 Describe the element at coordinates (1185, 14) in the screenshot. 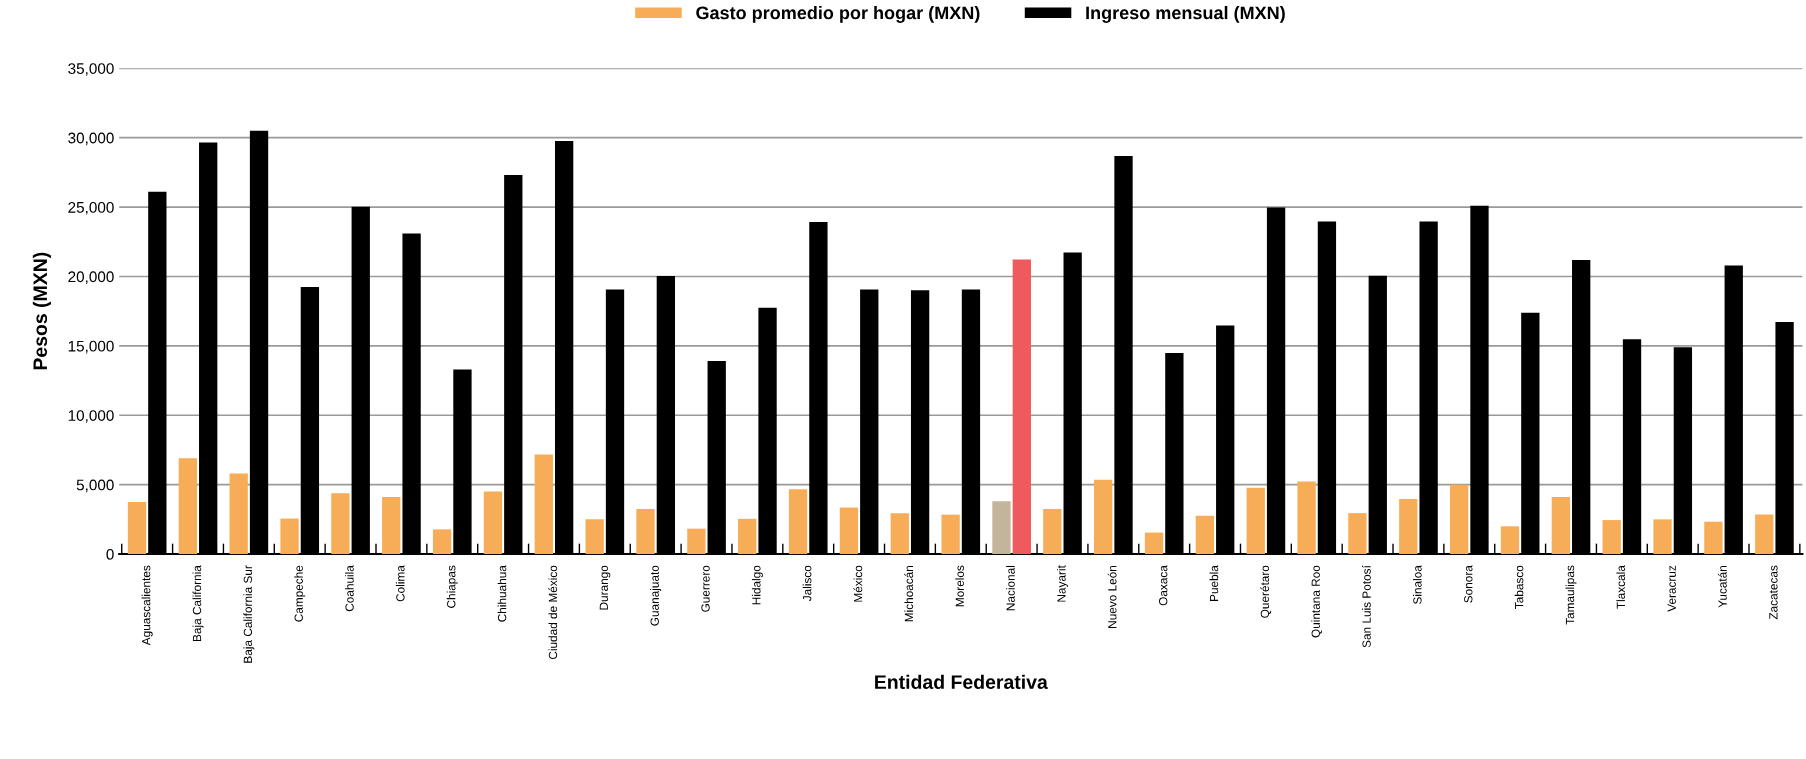

I see `legend-label: Ingreso mensual (MXN)` at that location.